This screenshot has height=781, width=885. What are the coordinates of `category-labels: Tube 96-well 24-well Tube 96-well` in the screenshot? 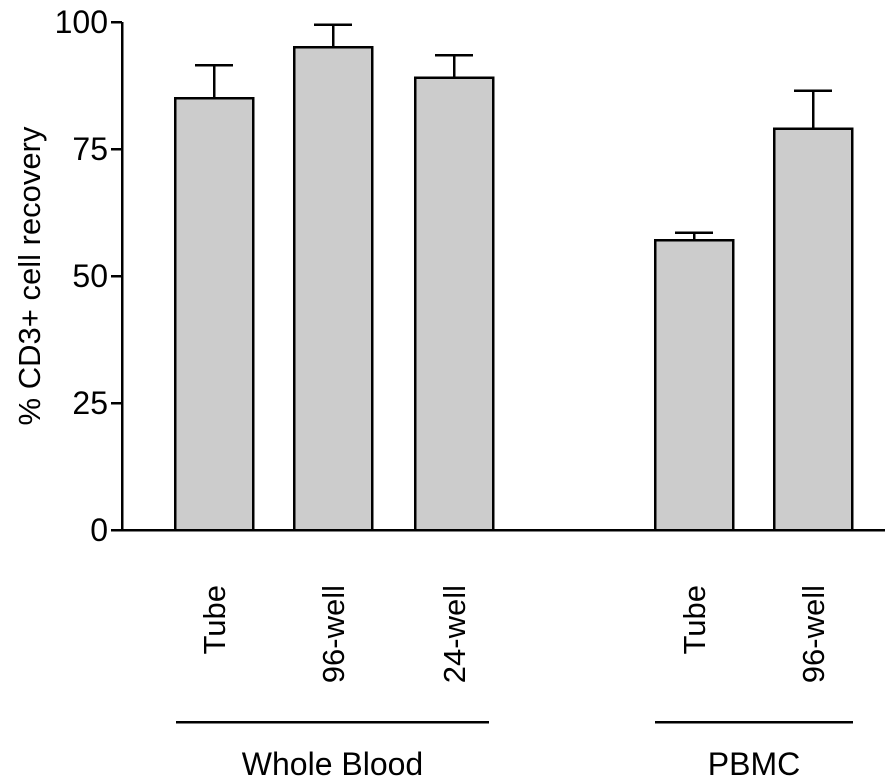 It's located at (514, 634).